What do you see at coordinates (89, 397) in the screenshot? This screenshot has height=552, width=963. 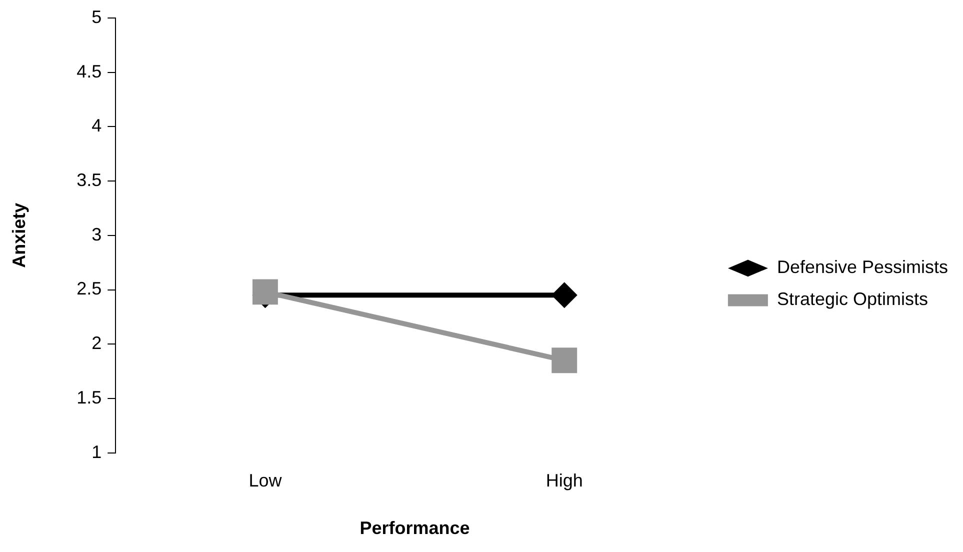 I see `y-tick-label: 1.5` at bounding box center [89, 397].